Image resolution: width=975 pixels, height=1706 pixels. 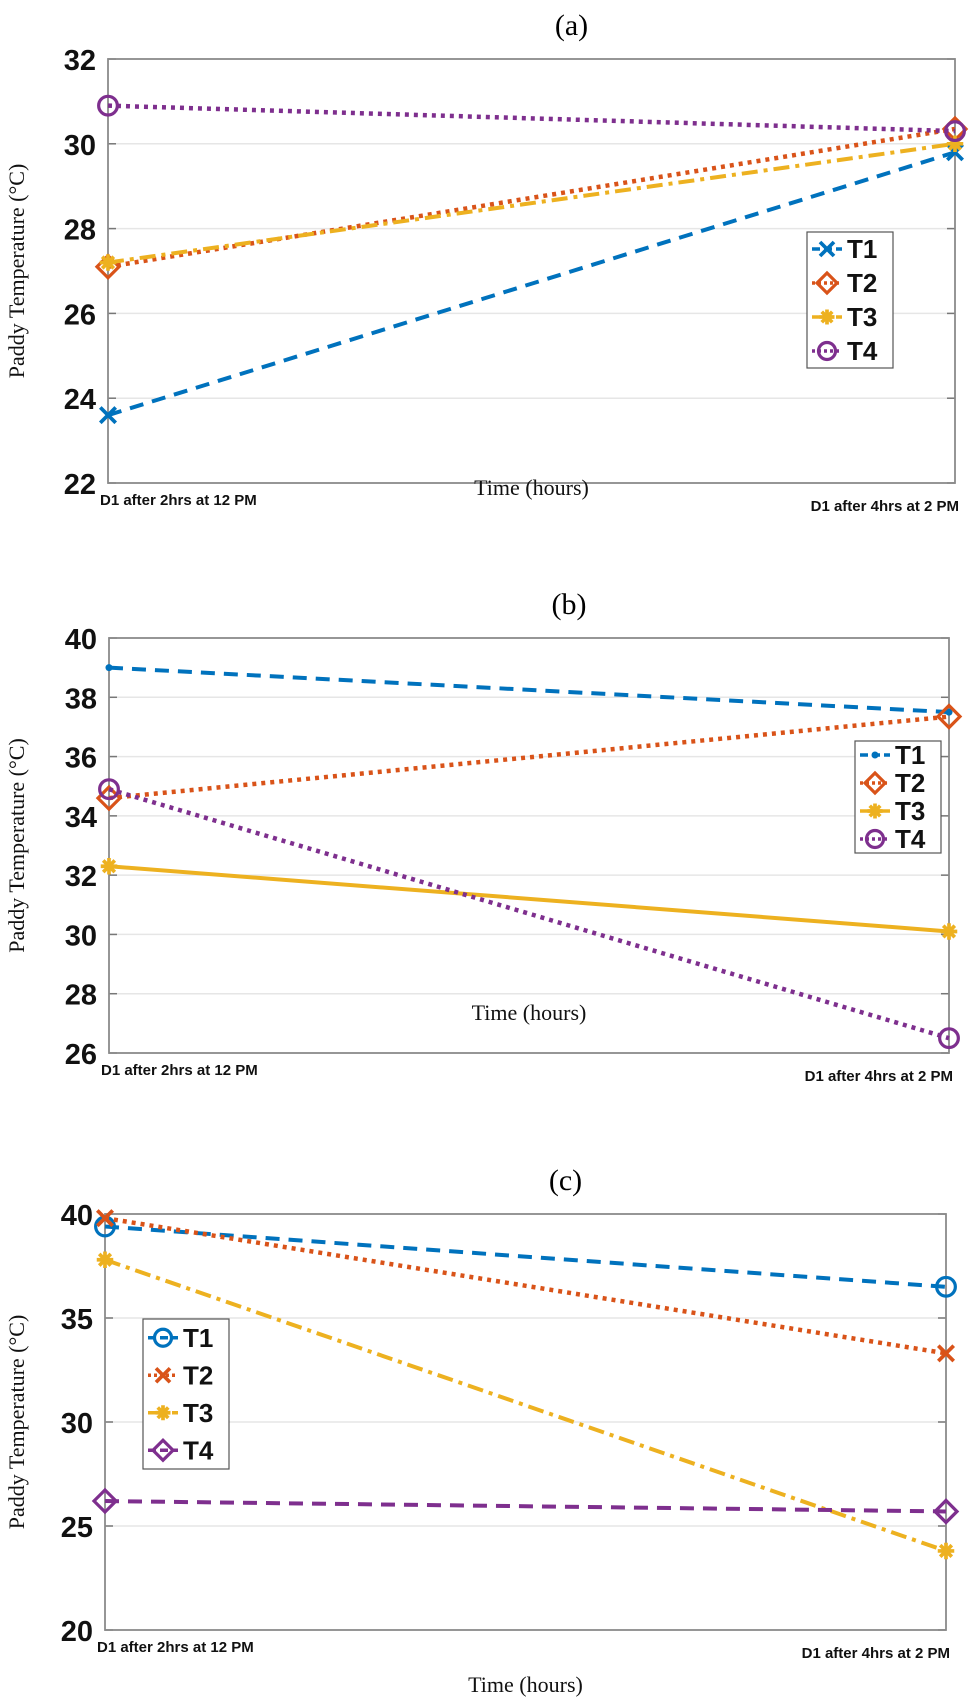 What do you see at coordinates (565, 1180) in the screenshot?
I see `chart-title: (c)` at bounding box center [565, 1180].